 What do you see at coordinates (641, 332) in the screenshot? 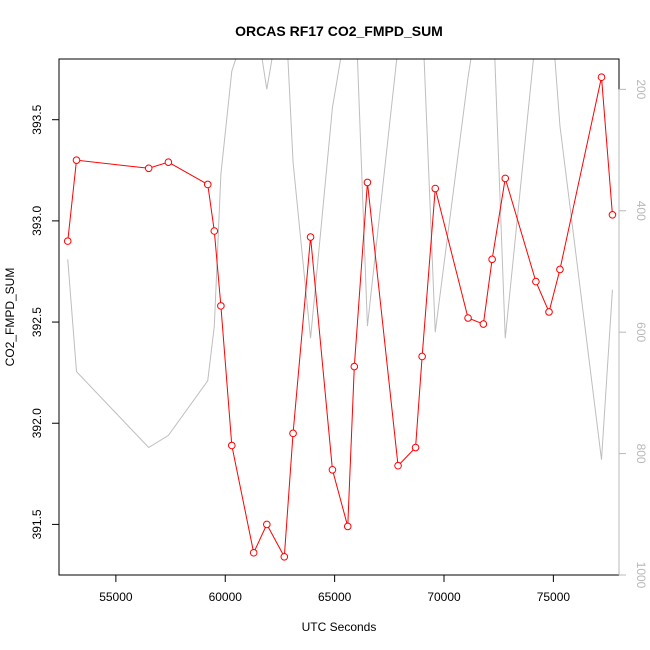
I see `y2-tick-label: 600` at bounding box center [641, 332].